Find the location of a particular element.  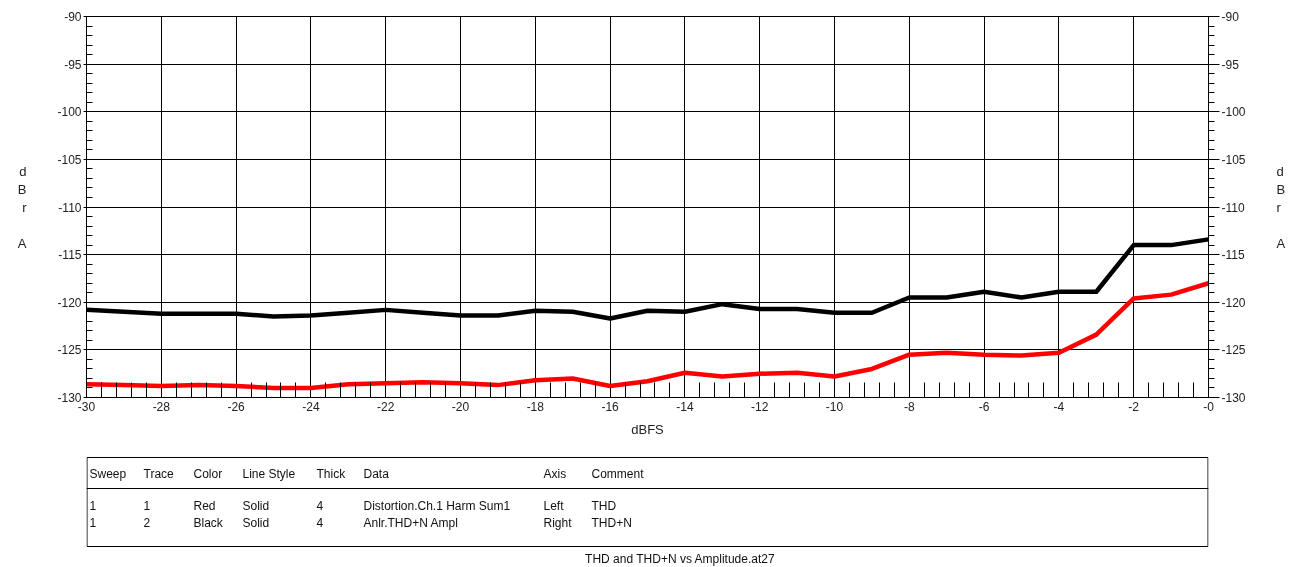

y2-tick-label: -105 is located at coordinates (1233, 159).